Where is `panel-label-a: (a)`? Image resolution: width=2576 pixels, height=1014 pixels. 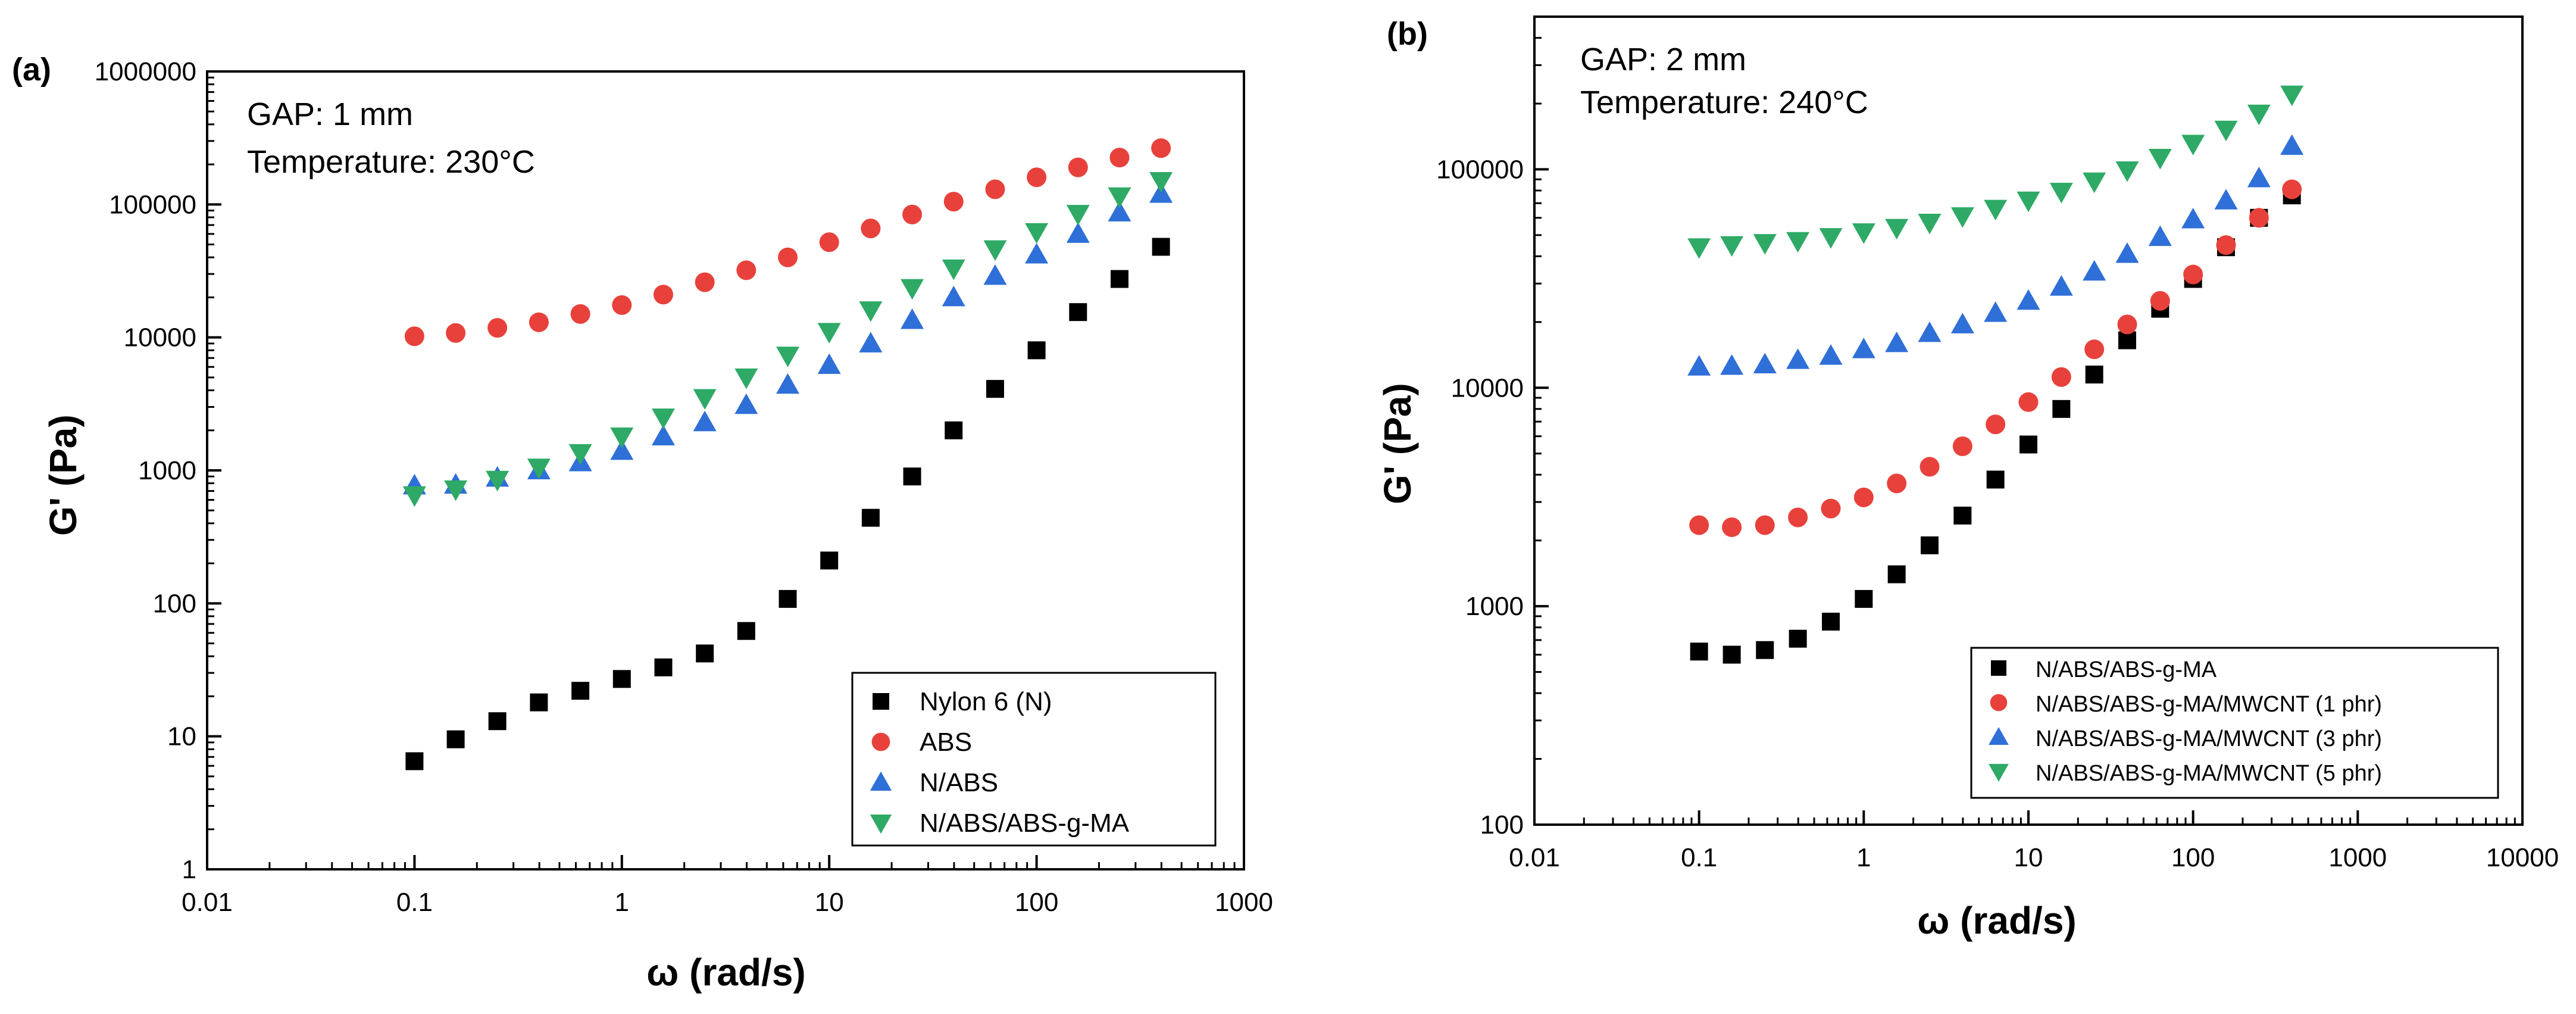
panel-label-a: (a) is located at coordinates (31, 70).